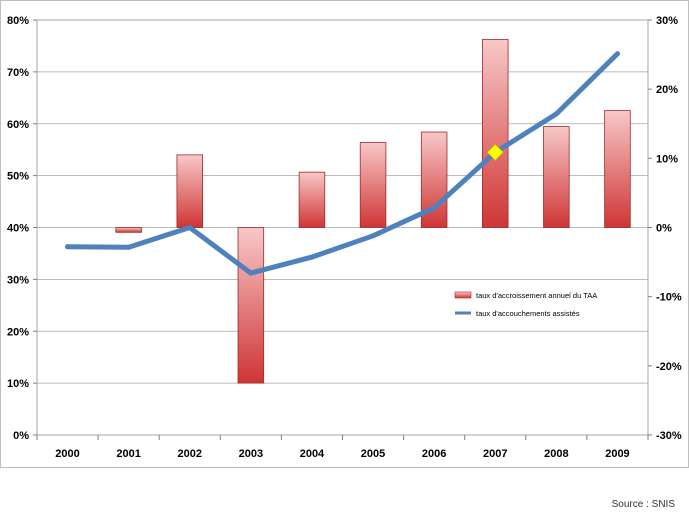 The width and height of the screenshot is (689, 517). Describe the element at coordinates (21, 436) in the screenshot. I see `left-axis-tick-label: 0%` at that location.